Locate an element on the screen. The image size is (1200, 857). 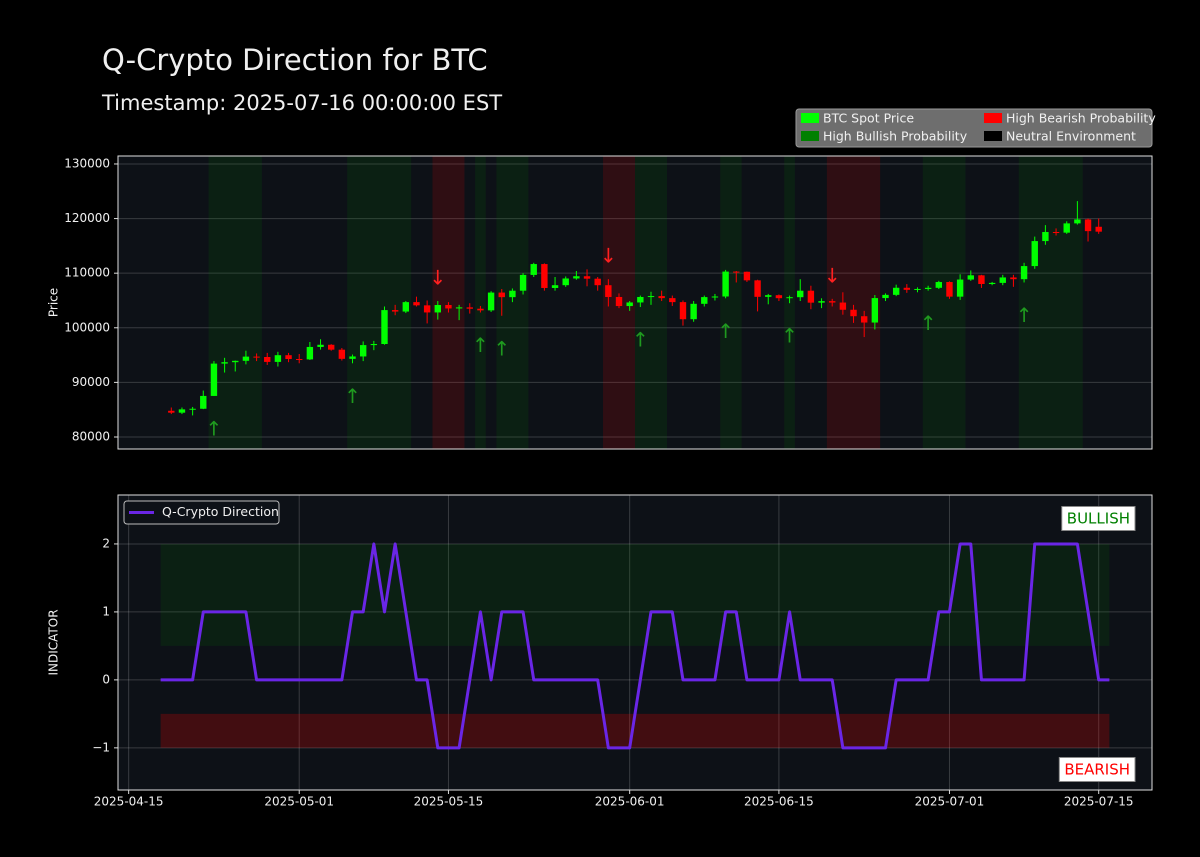
y-tick-label: −1 is located at coordinates (101, 747).